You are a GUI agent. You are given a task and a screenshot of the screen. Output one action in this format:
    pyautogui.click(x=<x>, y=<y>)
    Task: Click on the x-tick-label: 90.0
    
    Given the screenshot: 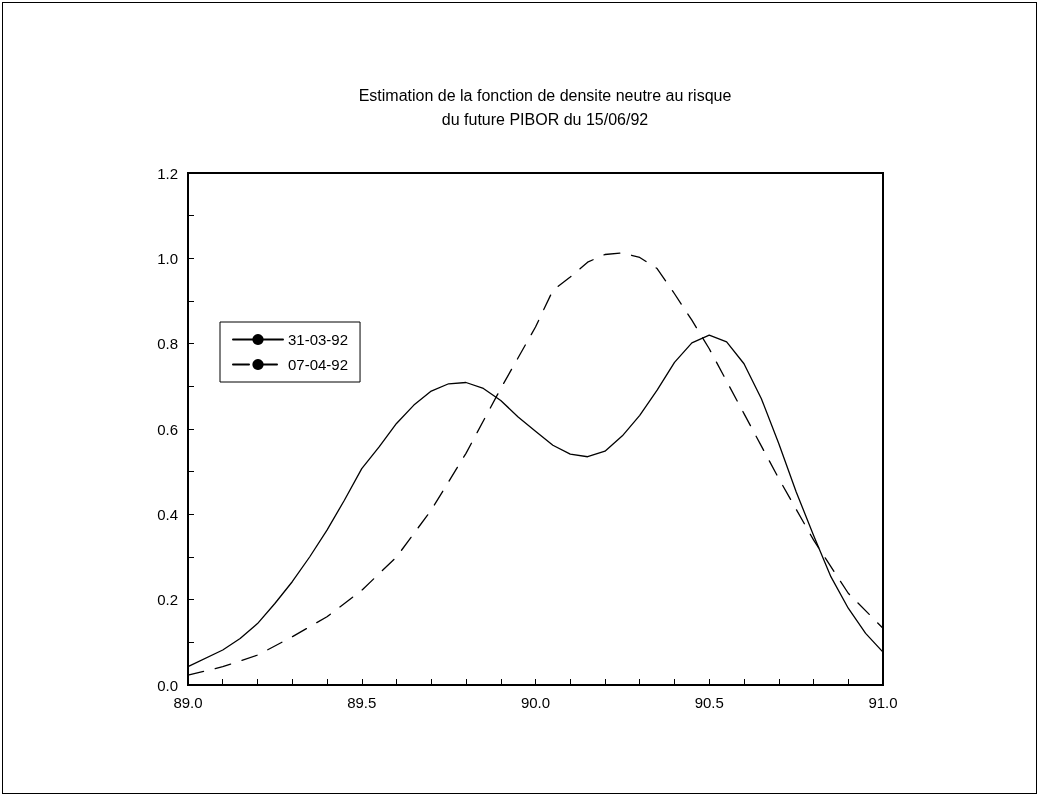 What is the action you would take?
    pyautogui.click(x=535, y=702)
    